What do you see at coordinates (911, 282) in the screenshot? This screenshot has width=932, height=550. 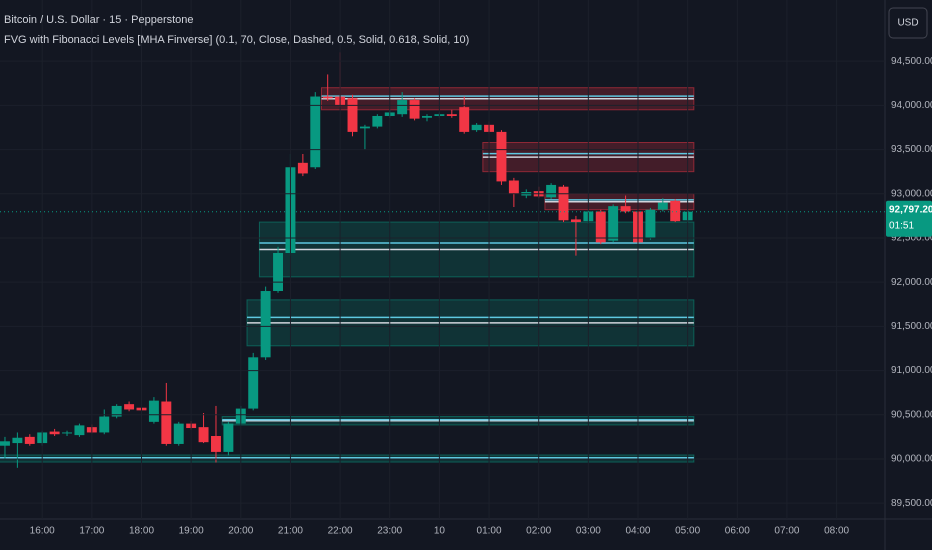 I see `y-tick-label: 92,000.00` at bounding box center [911, 282].